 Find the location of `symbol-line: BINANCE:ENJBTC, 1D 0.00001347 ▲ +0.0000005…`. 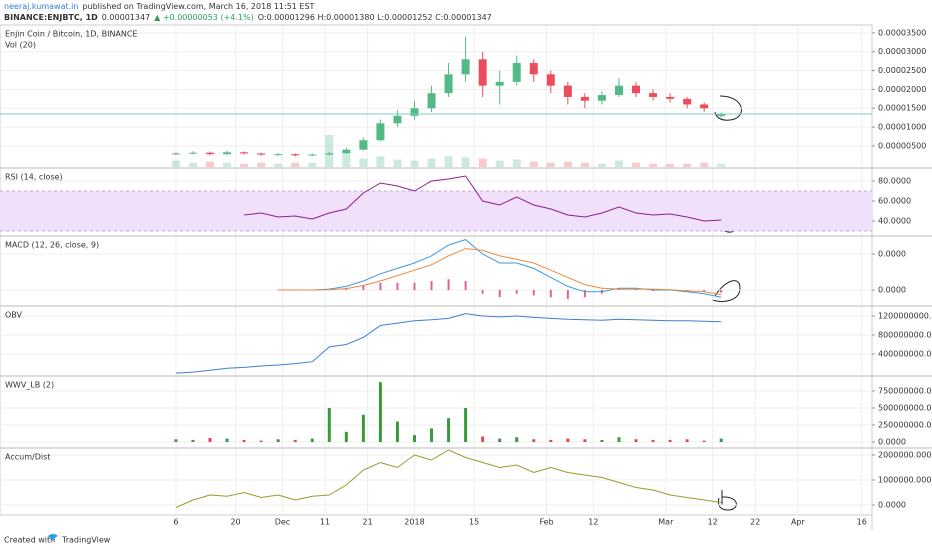

symbol-line: BINANCE:ENJBTC, 1D 0.00001347 ▲ +0.0000005… is located at coordinates (248, 17).